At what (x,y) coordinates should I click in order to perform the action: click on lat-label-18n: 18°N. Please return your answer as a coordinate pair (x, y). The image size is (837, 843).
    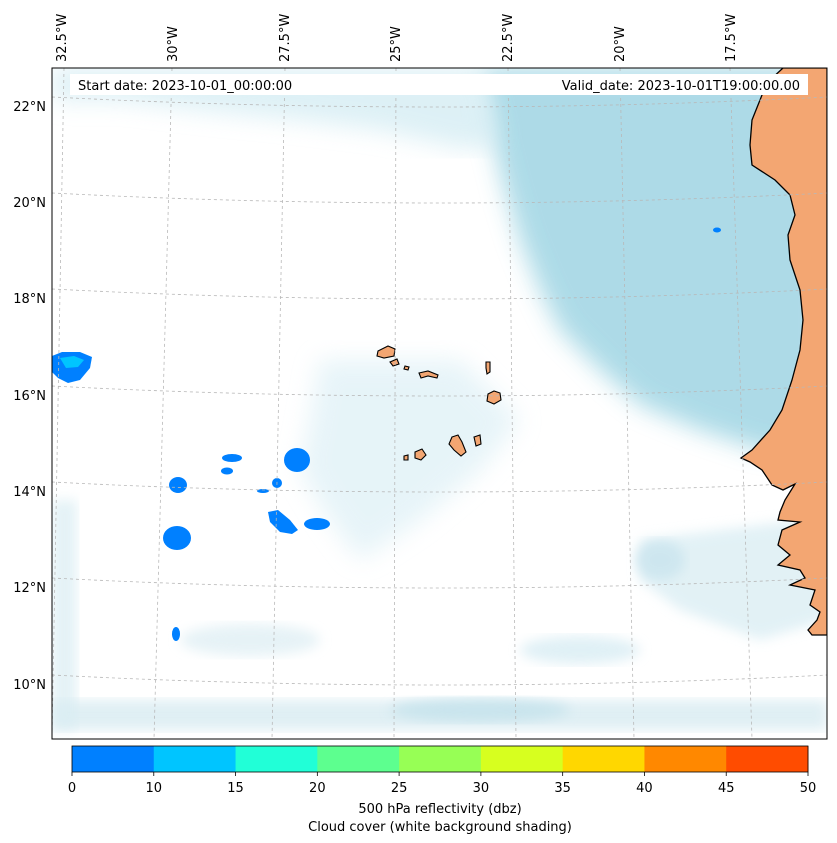
    Looking at the image, I should click on (29, 299).